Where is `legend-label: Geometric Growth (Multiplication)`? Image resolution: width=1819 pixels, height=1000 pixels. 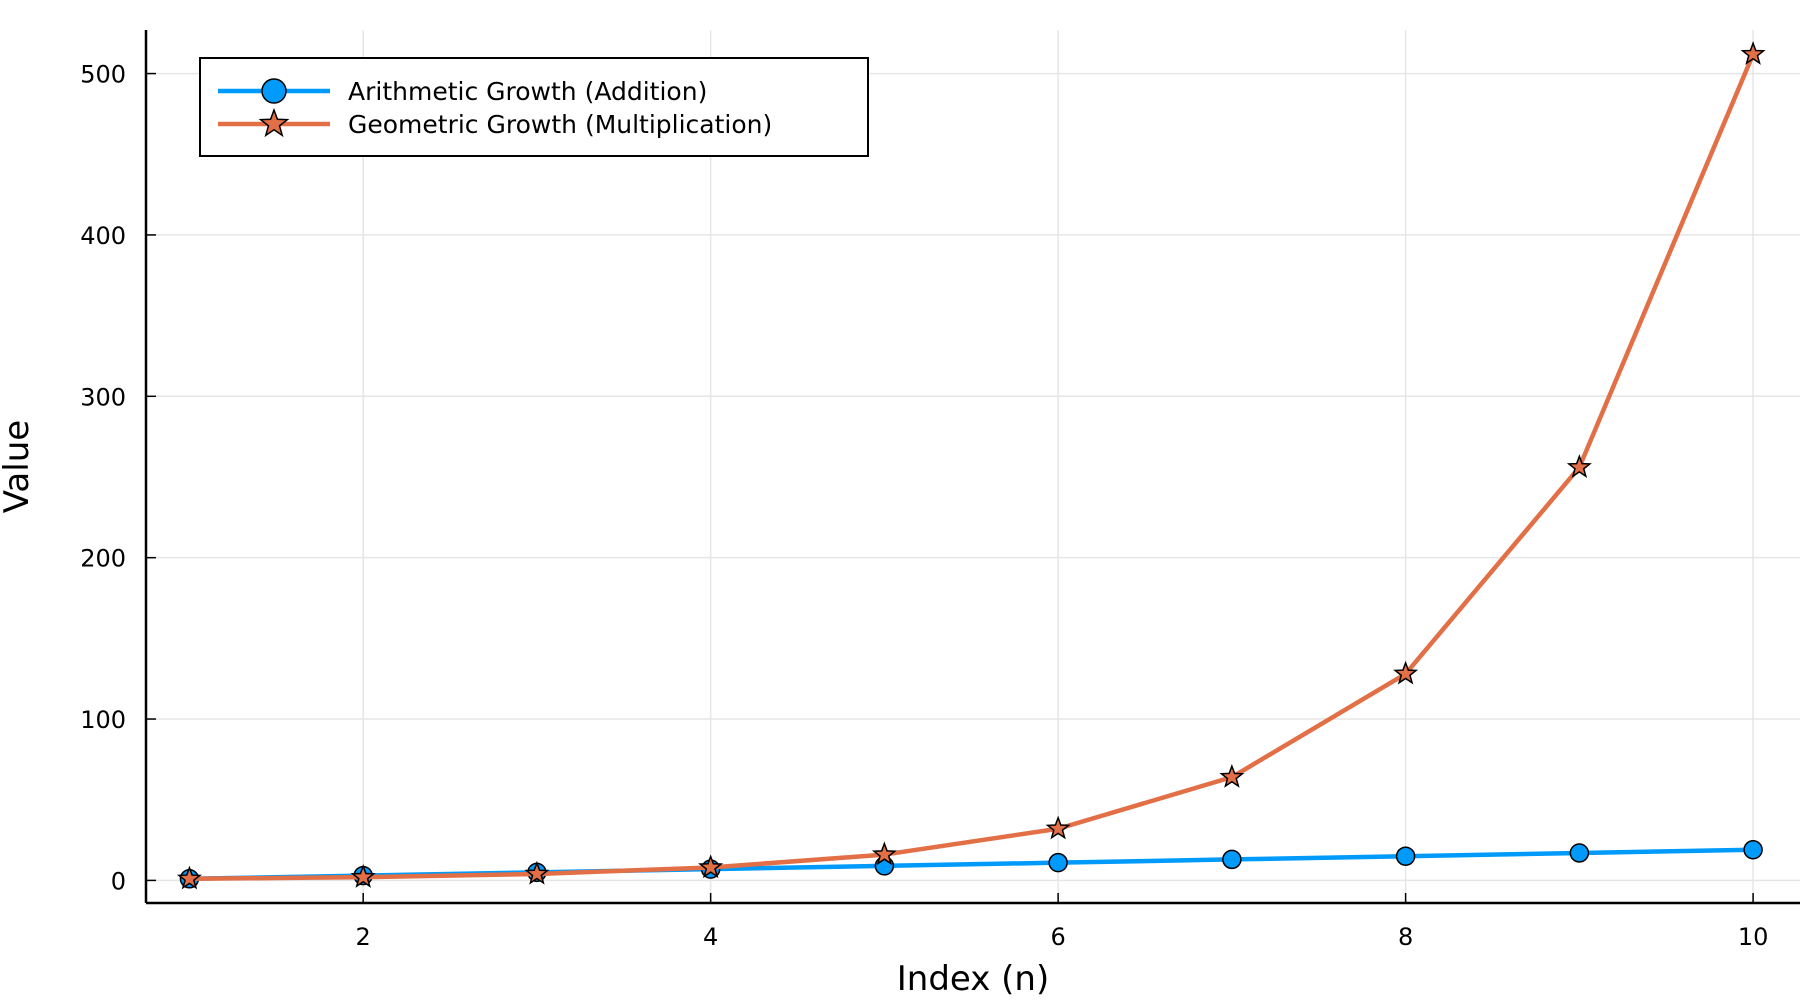 legend-label: Geometric Growth (Multiplication) is located at coordinates (560, 124).